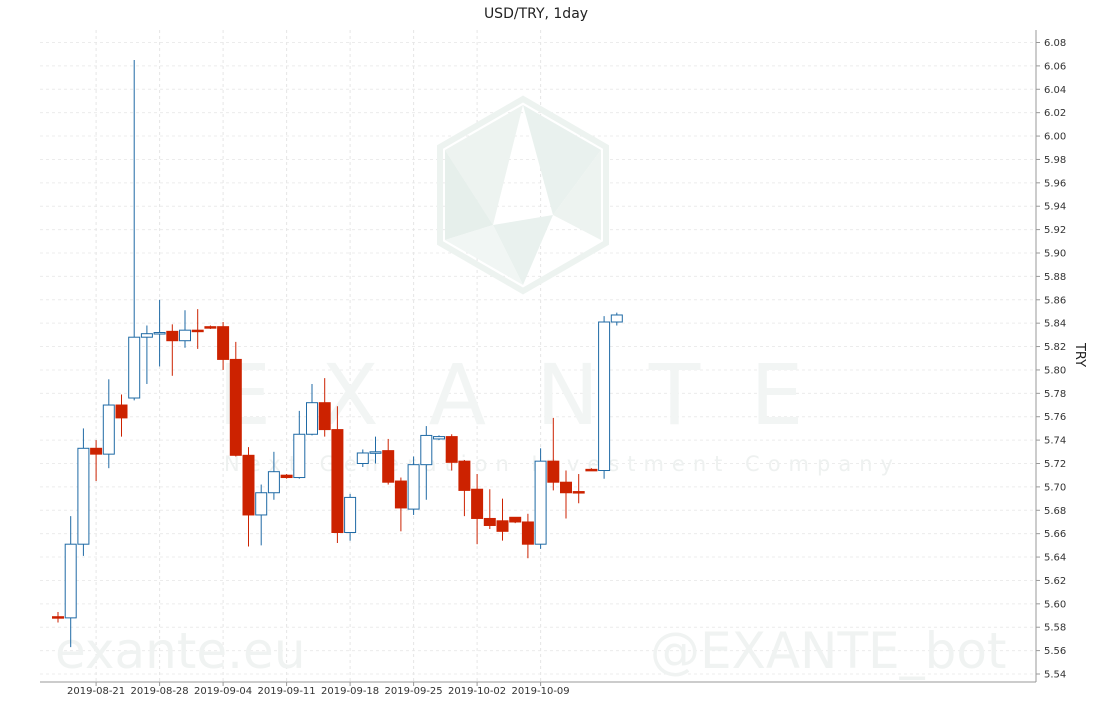  Describe the element at coordinates (1055, 324) in the screenshot. I see `y-tick-label: 5.84` at that location.